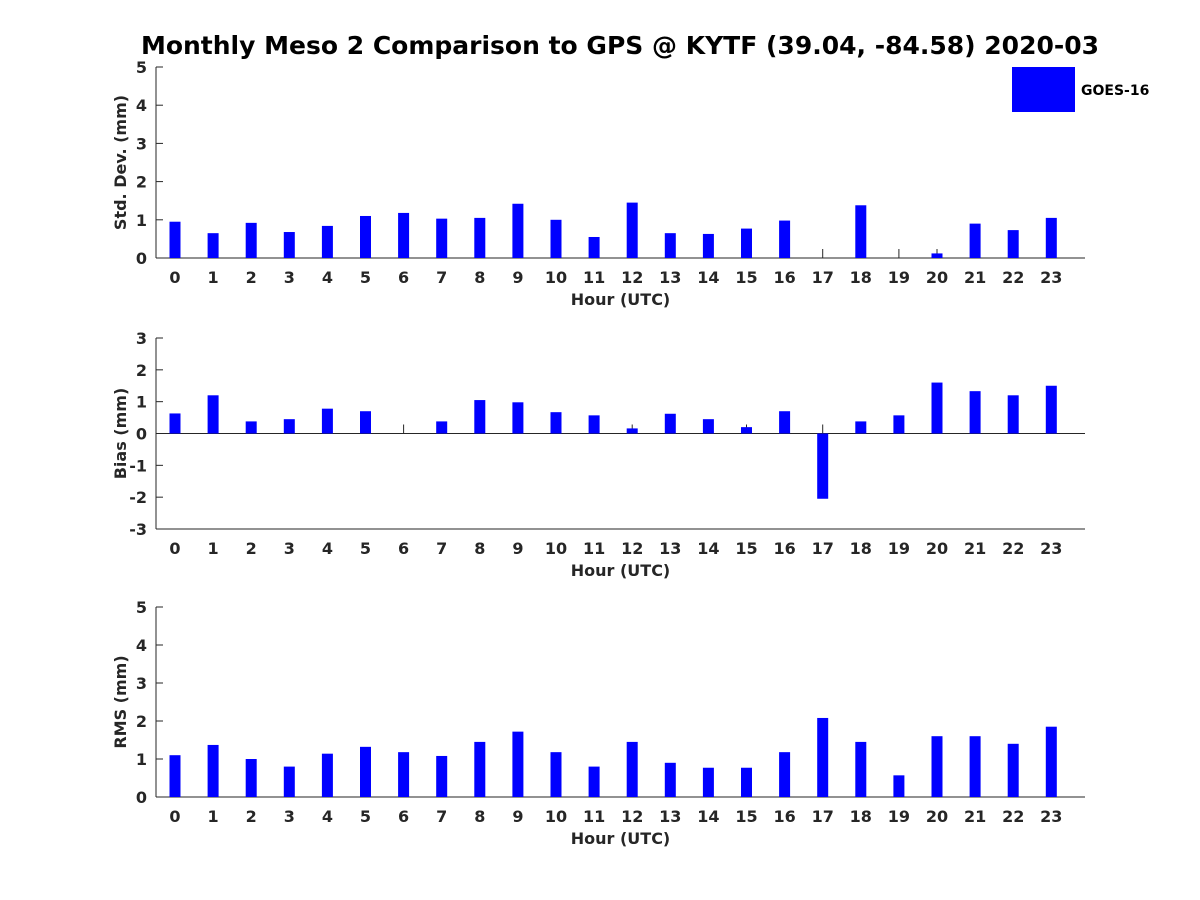 The image size is (1200, 900). Describe the element at coordinates (141, 645) in the screenshot. I see `rms-y-tick-label: 4` at that location.